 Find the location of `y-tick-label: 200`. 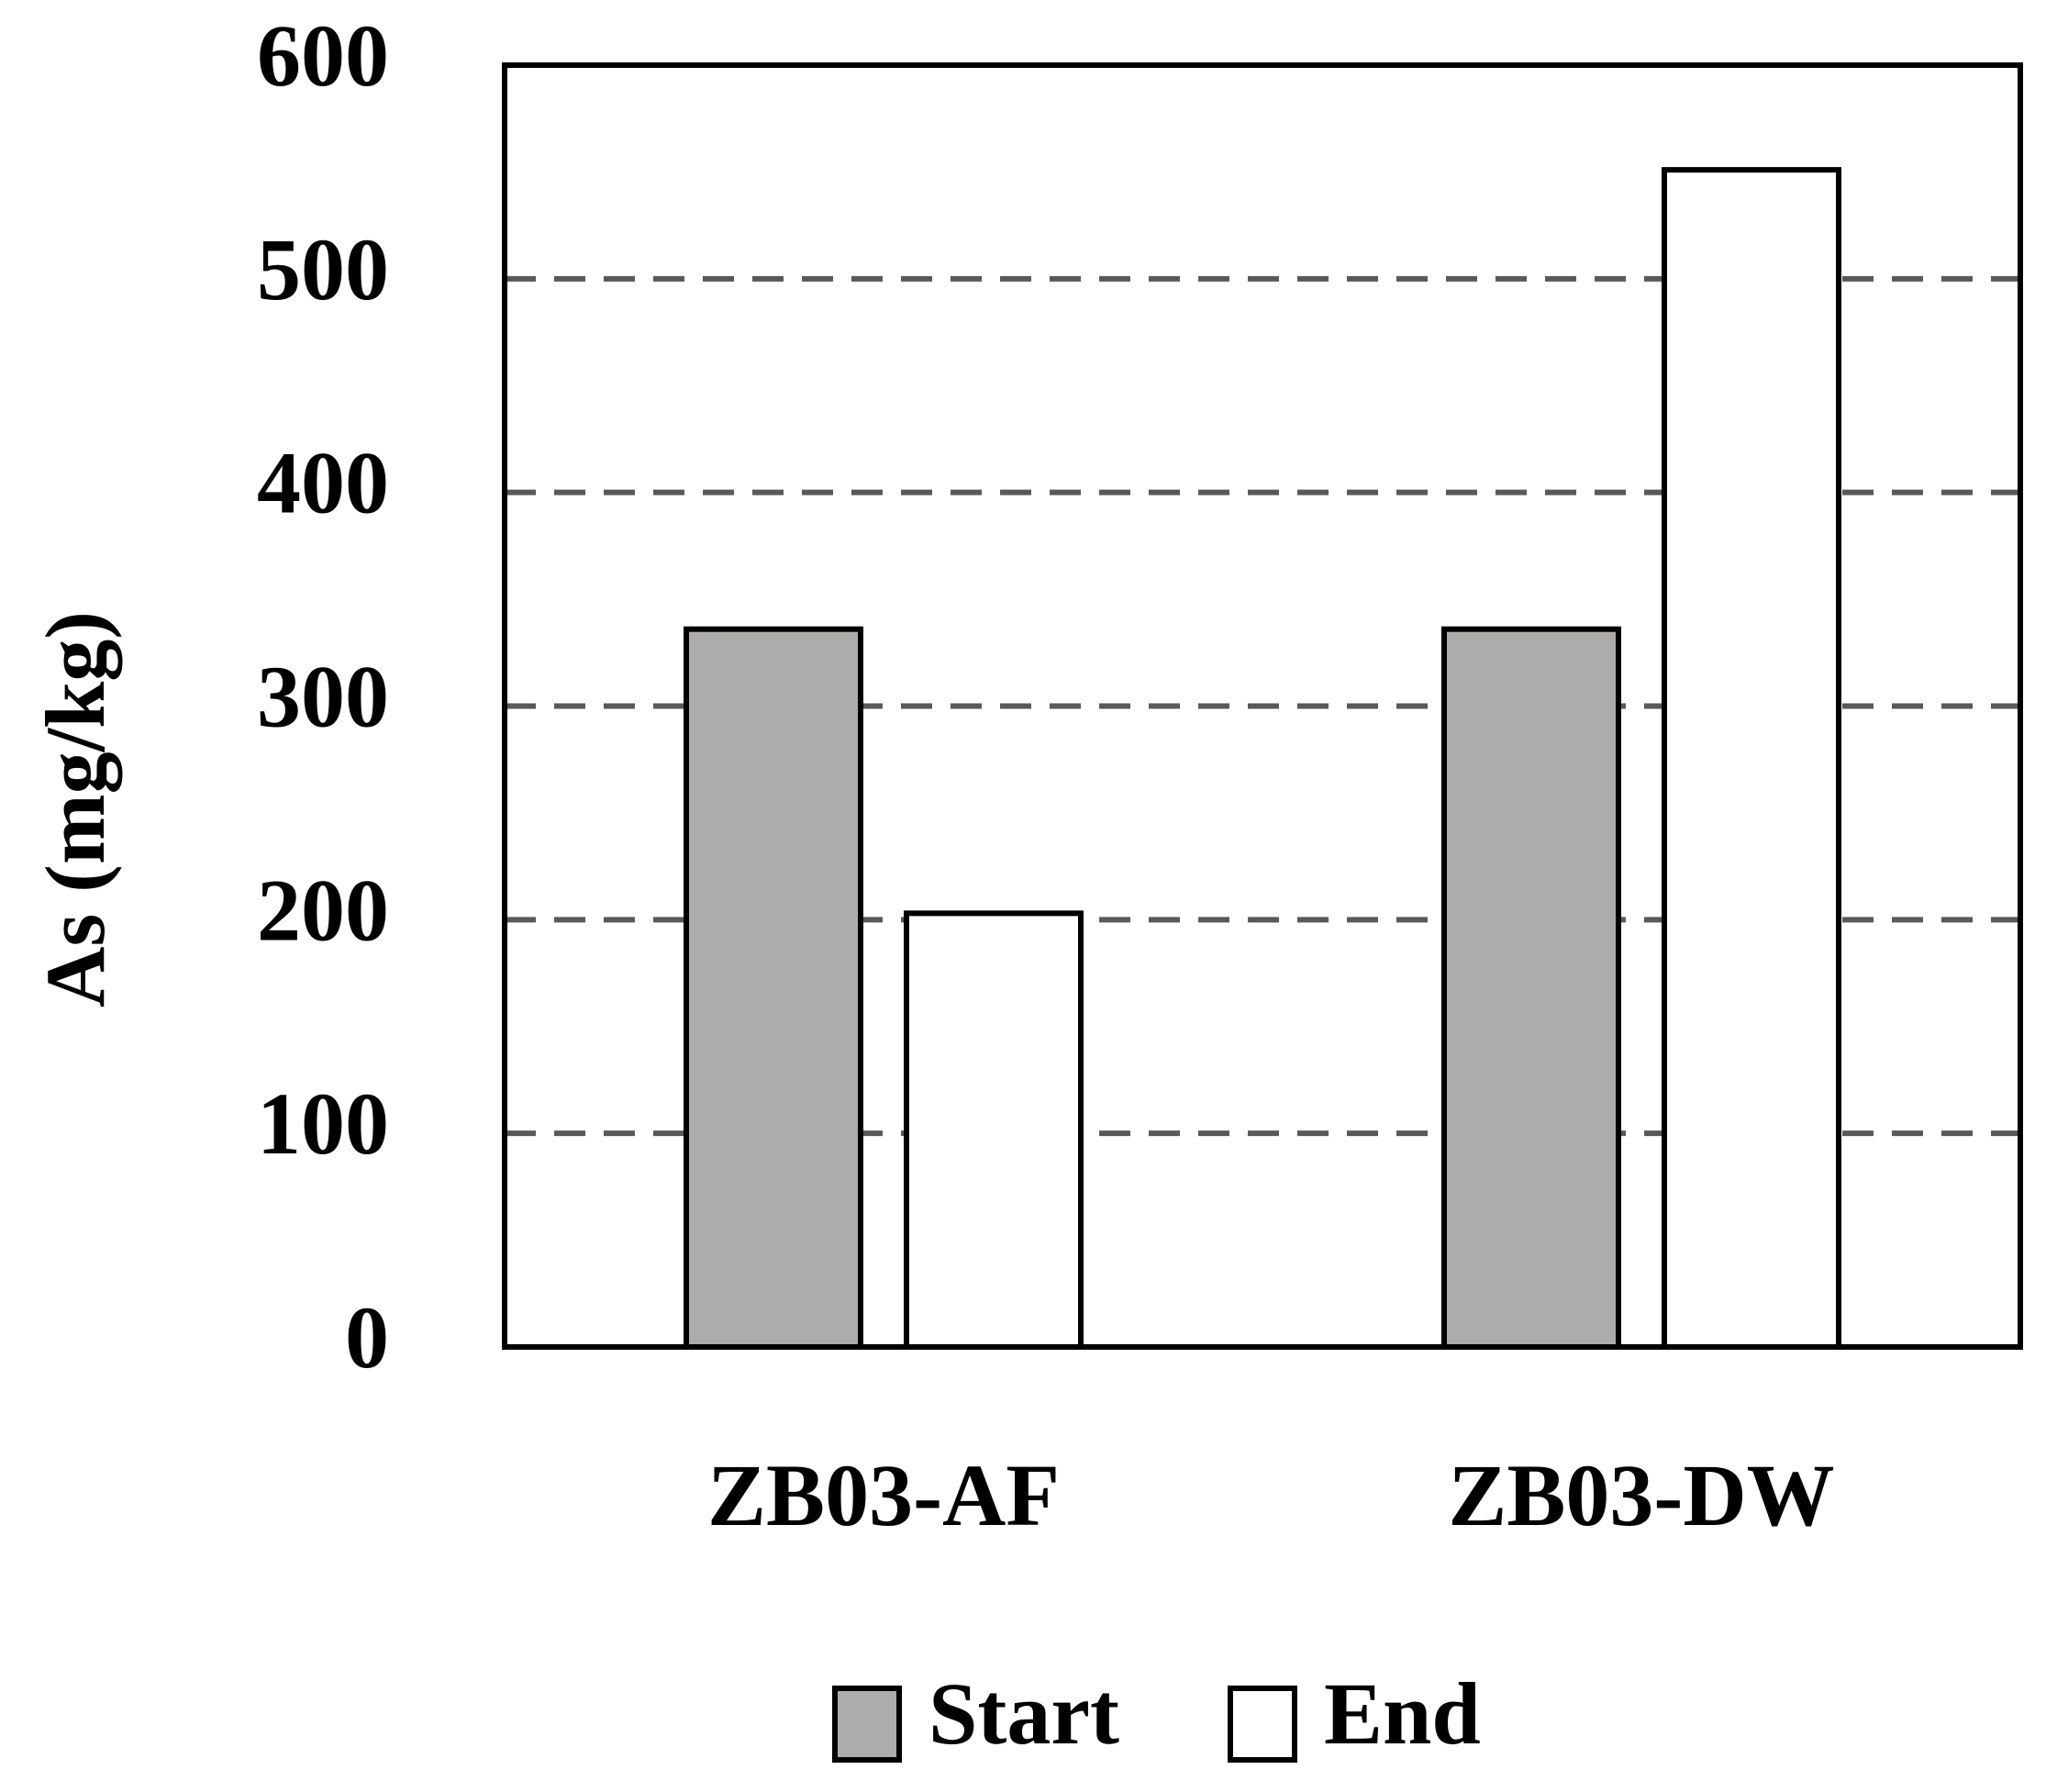

y-tick-label: 200 is located at coordinates (323, 910).